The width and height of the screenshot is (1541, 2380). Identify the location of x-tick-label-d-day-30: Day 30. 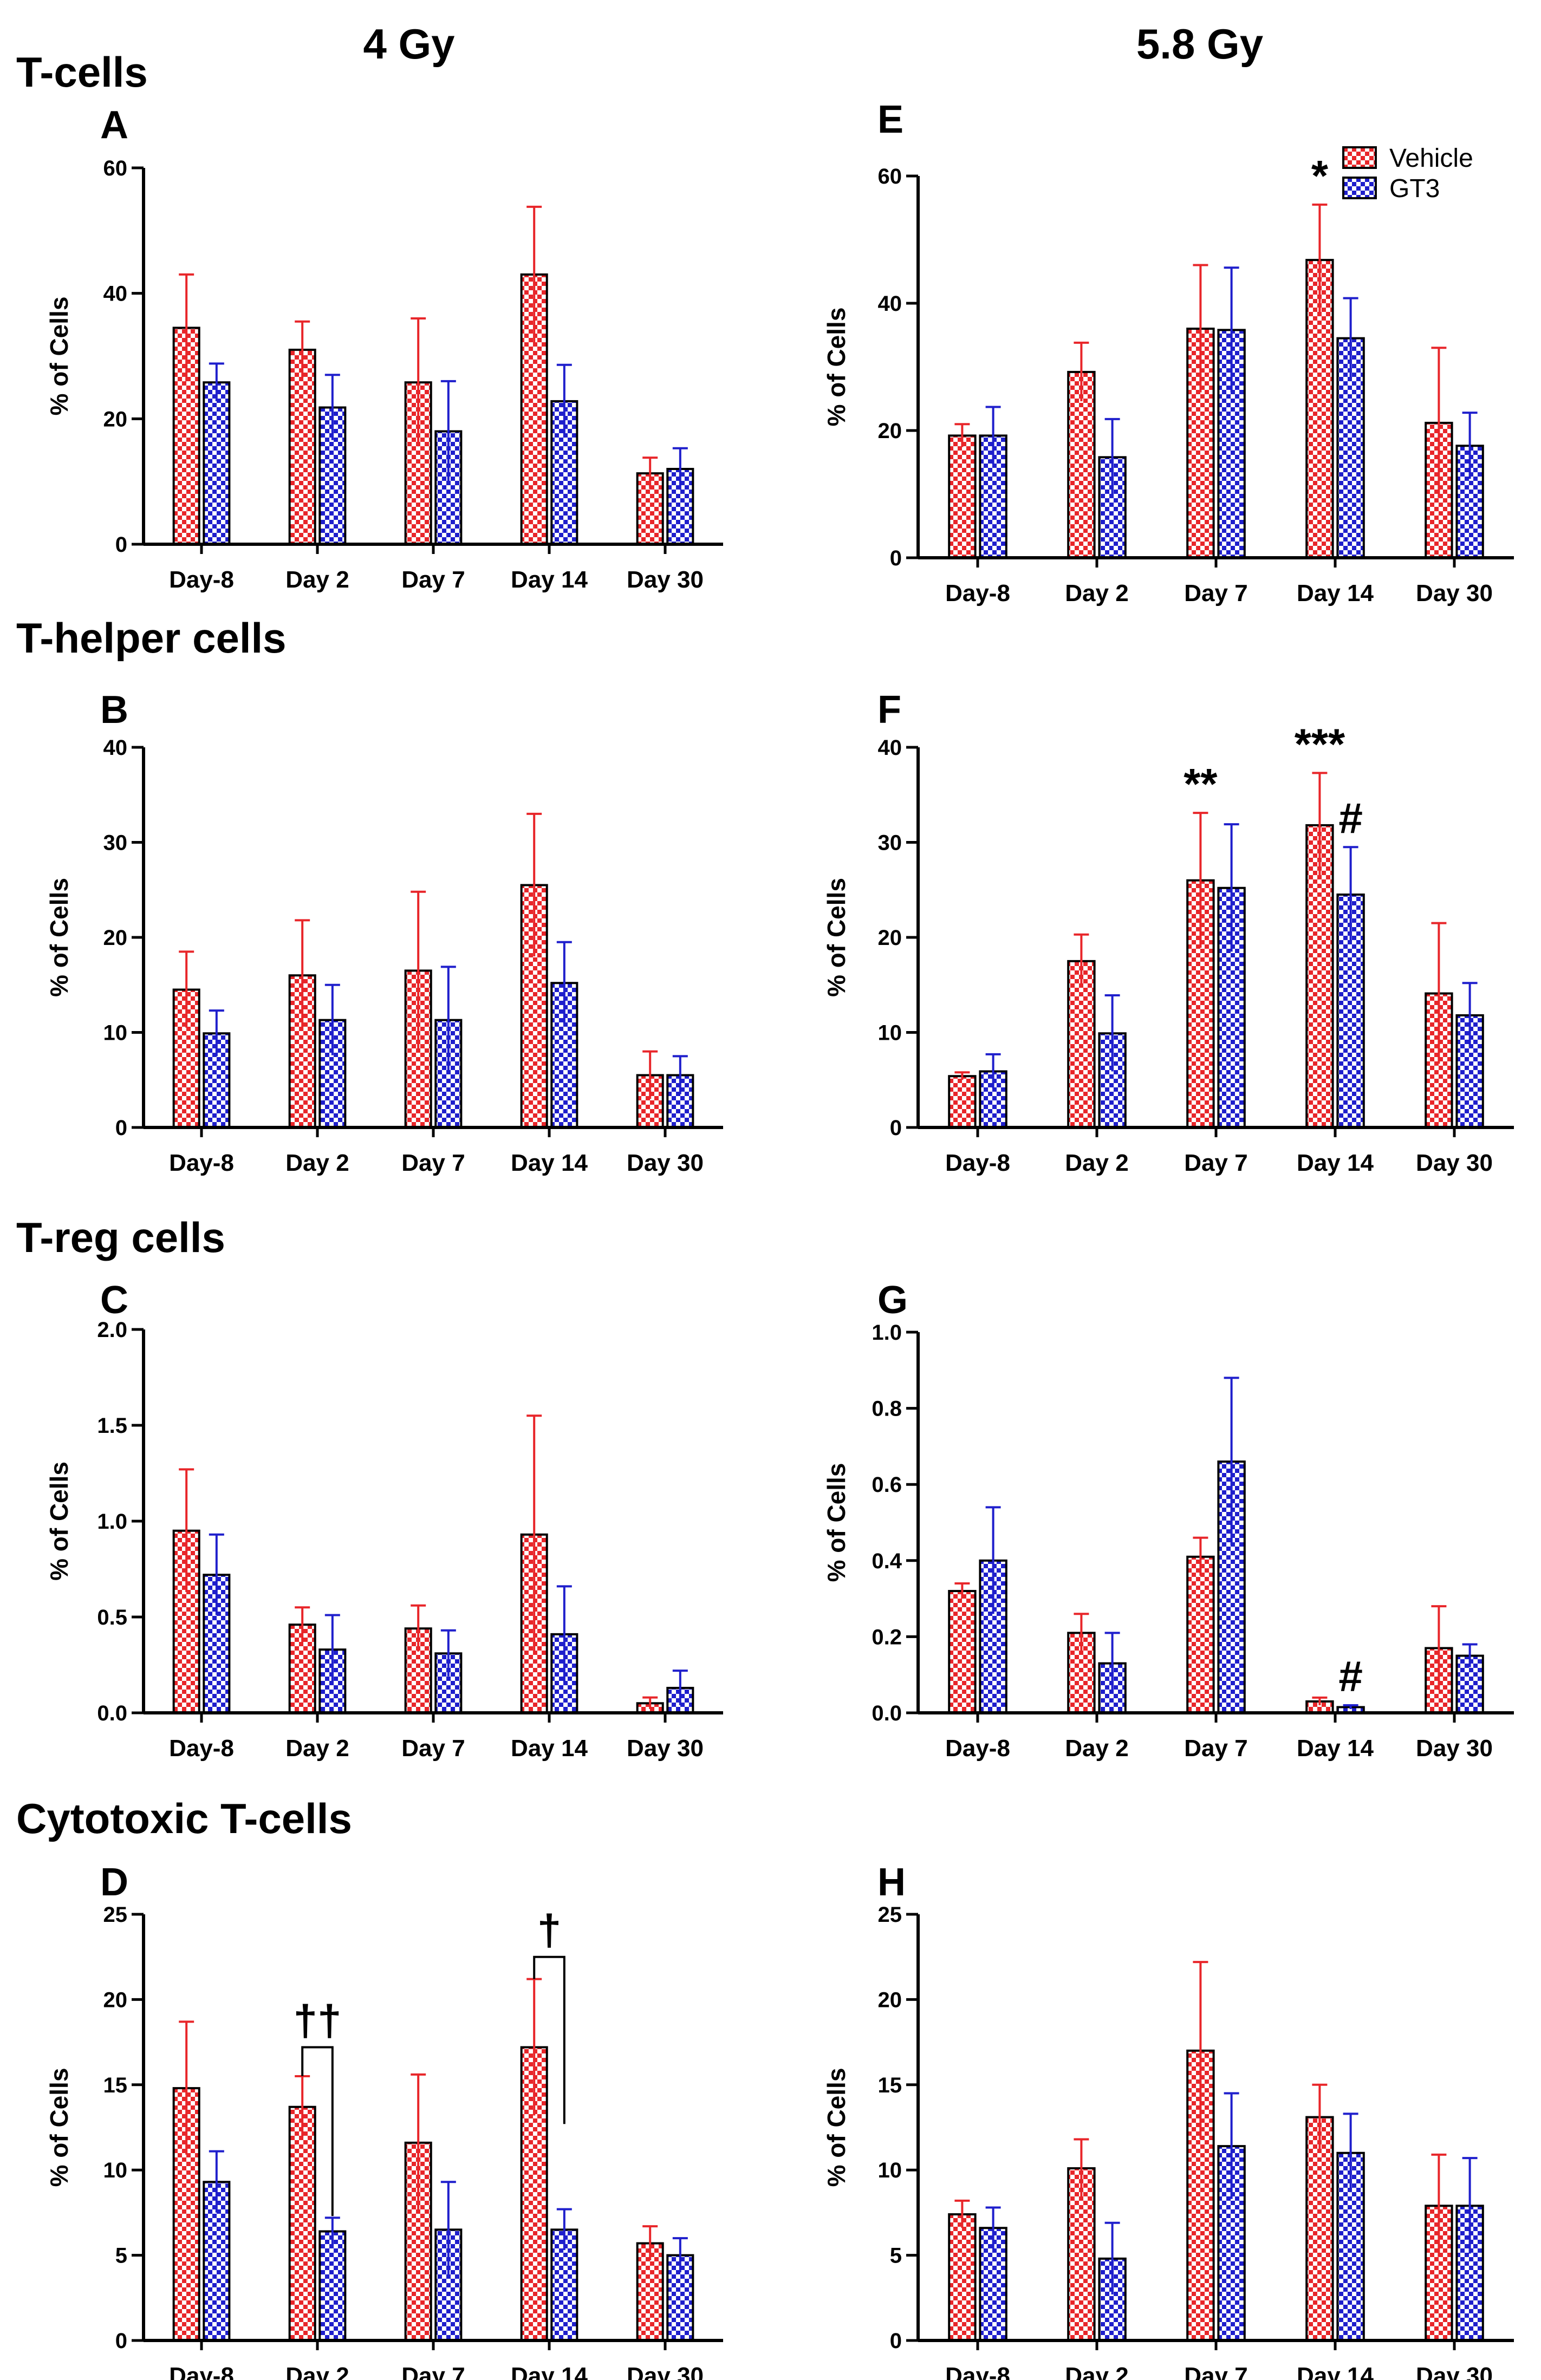
(665, 2371).